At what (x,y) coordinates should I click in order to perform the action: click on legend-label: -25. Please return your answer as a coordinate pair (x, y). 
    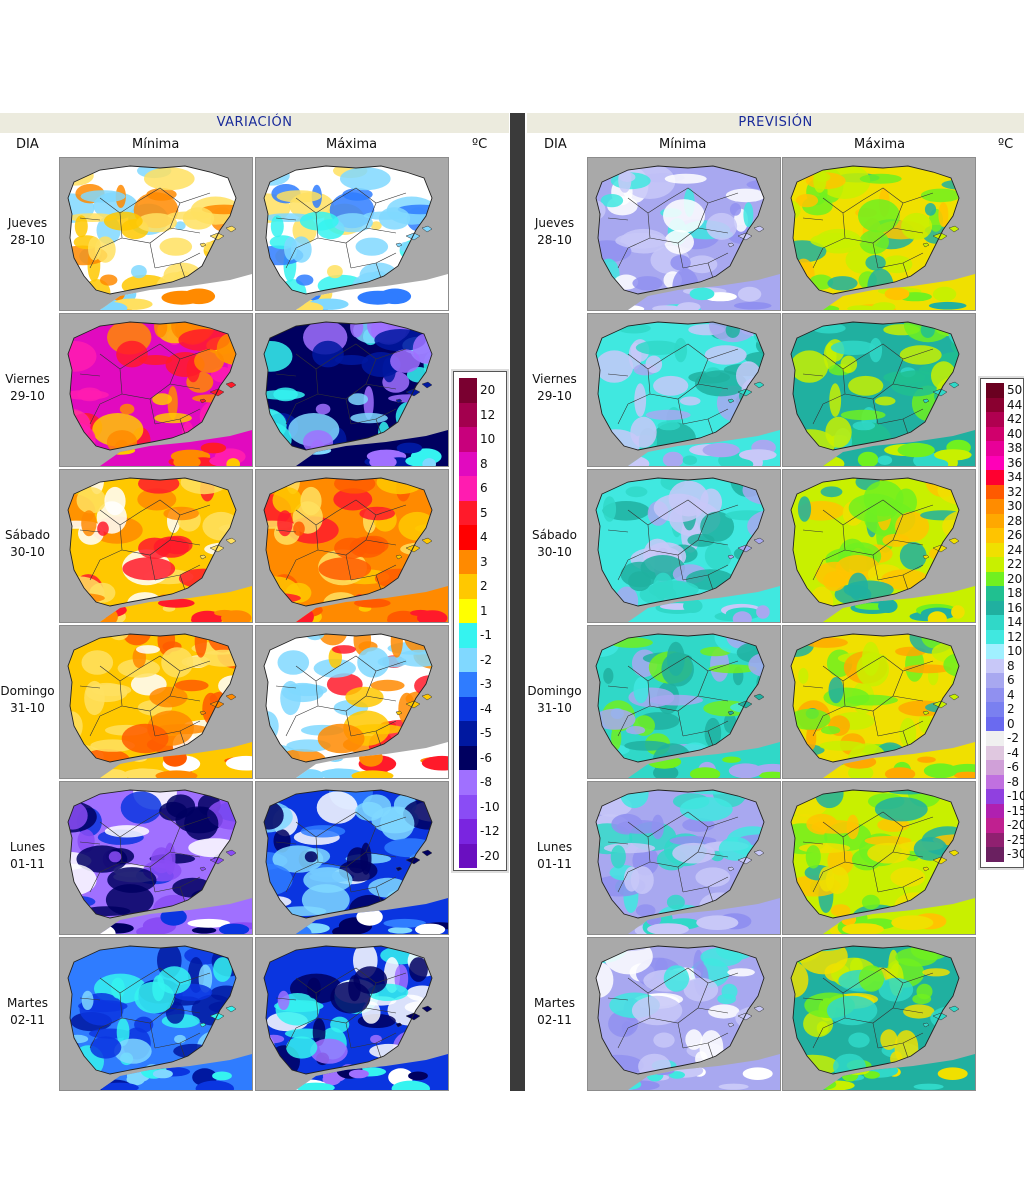
    Looking at the image, I should click on (1015, 839).